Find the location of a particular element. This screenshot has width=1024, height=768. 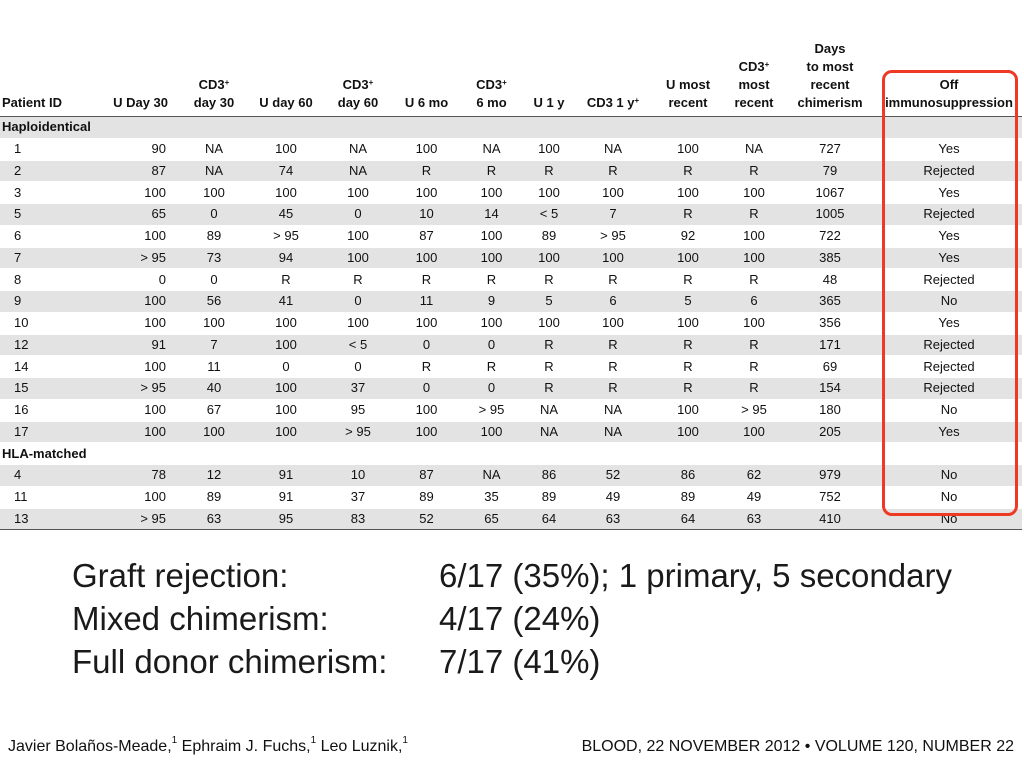

column-header: U 1 y is located at coordinates (549, 78).